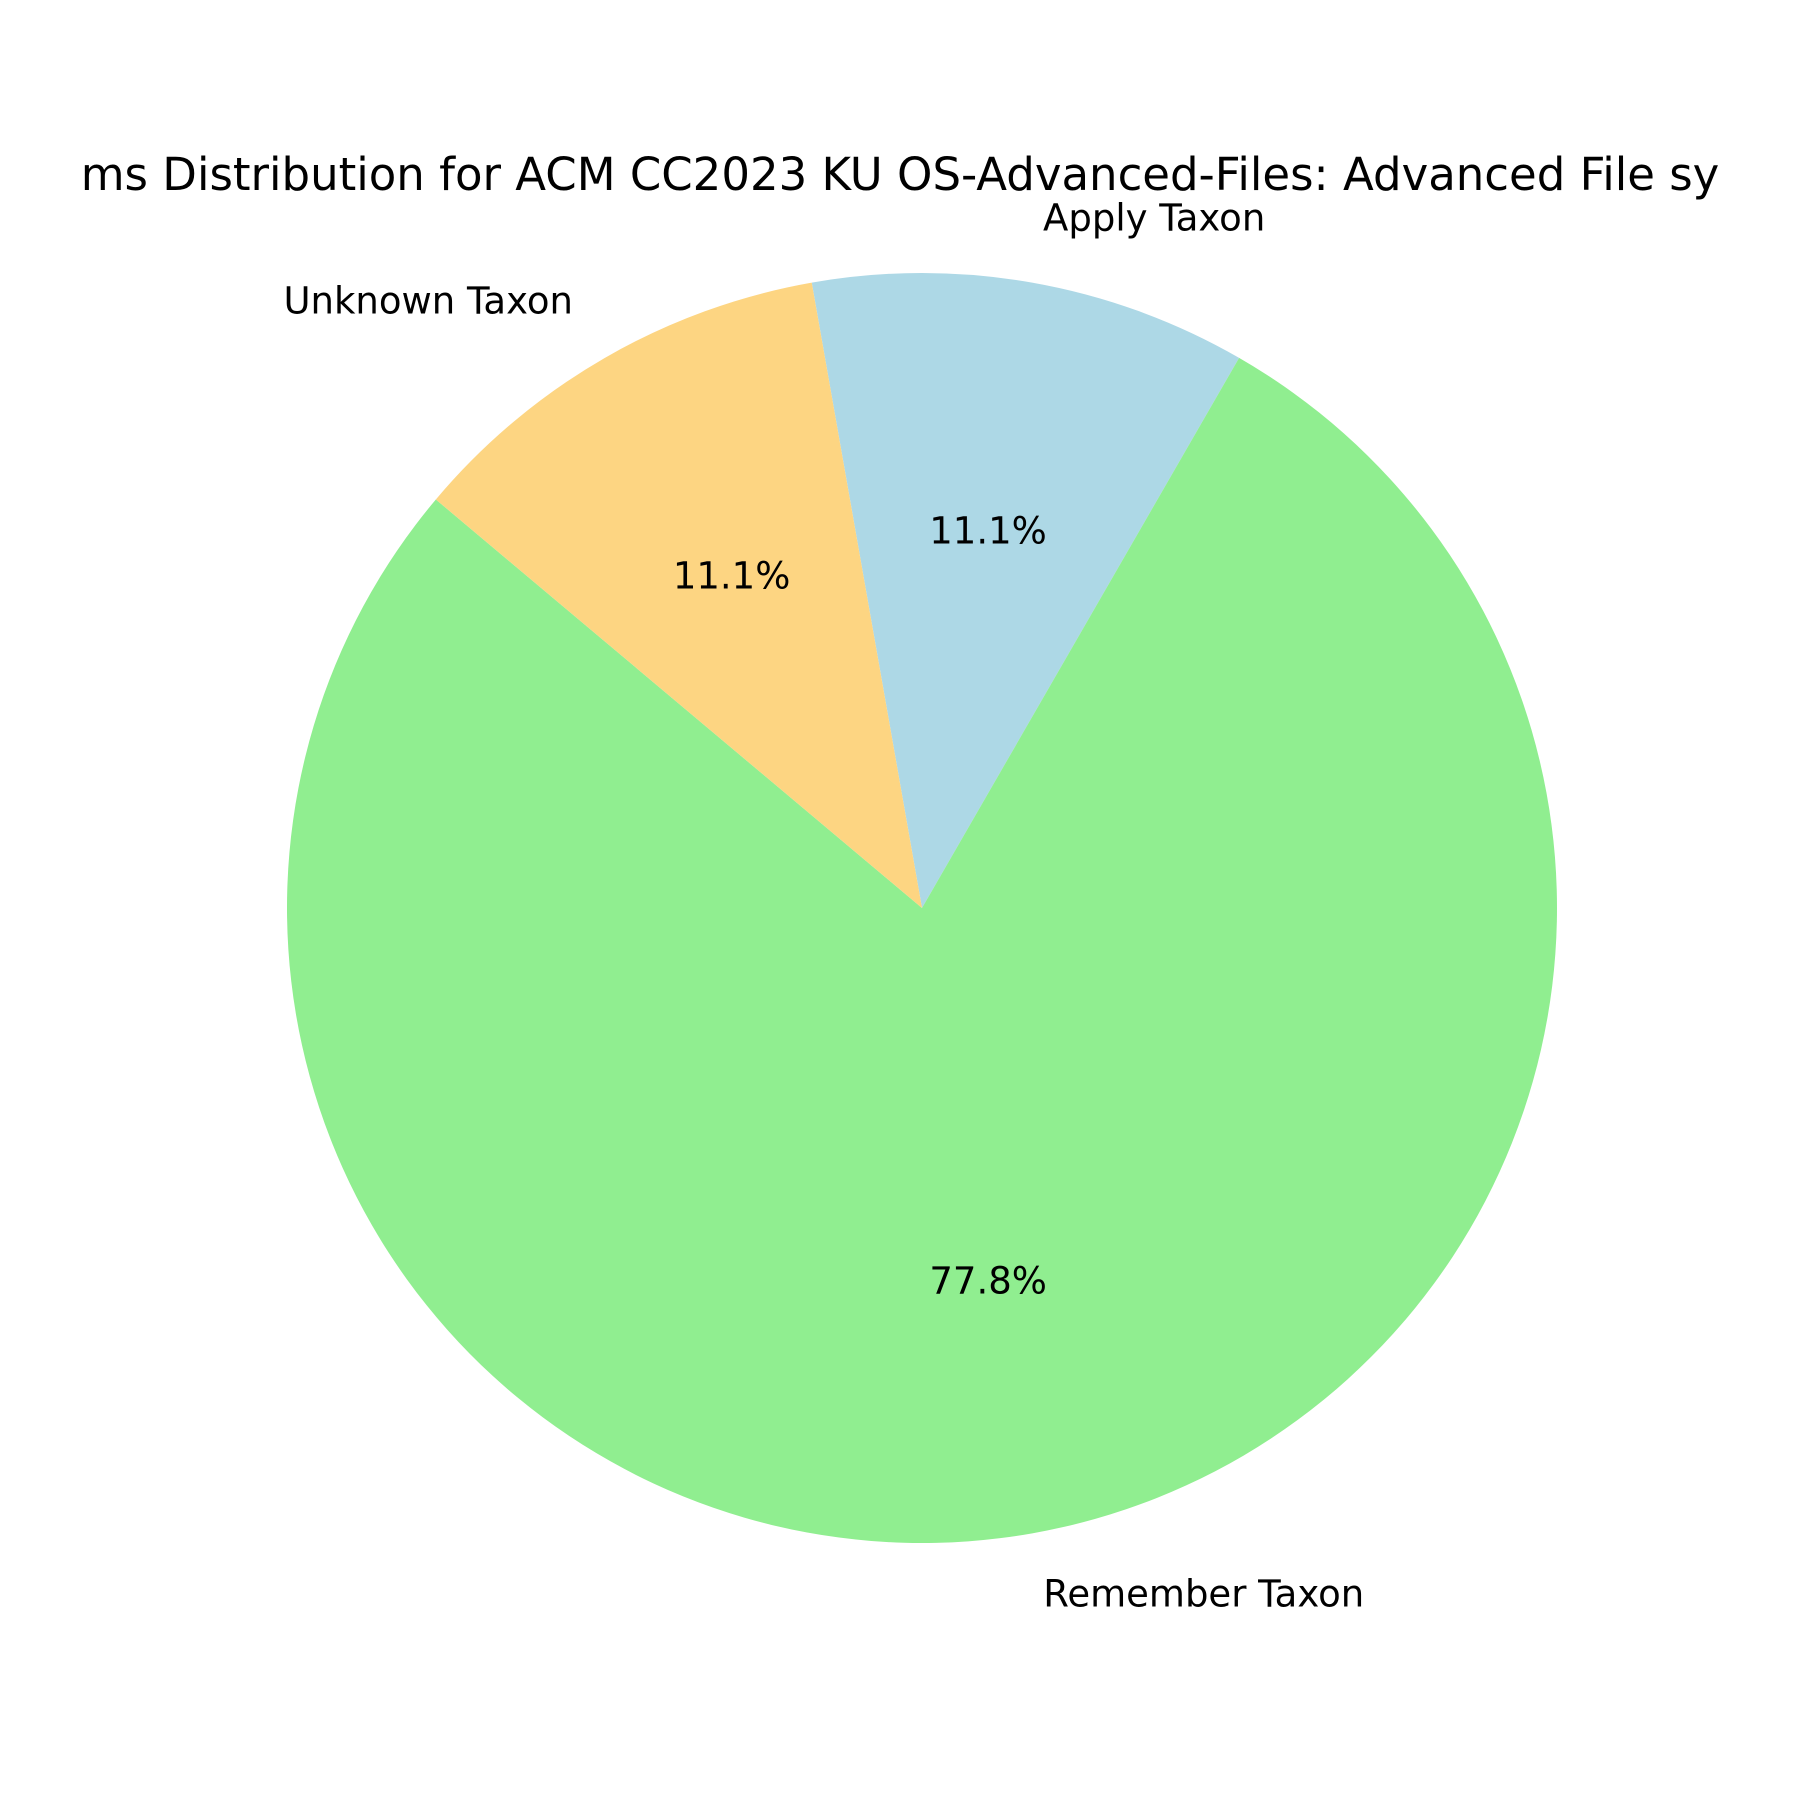 Image resolution: width=1800 pixels, height=1800 pixels. I want to click on pie-slice-unknown-taxon, so click(678, 595).